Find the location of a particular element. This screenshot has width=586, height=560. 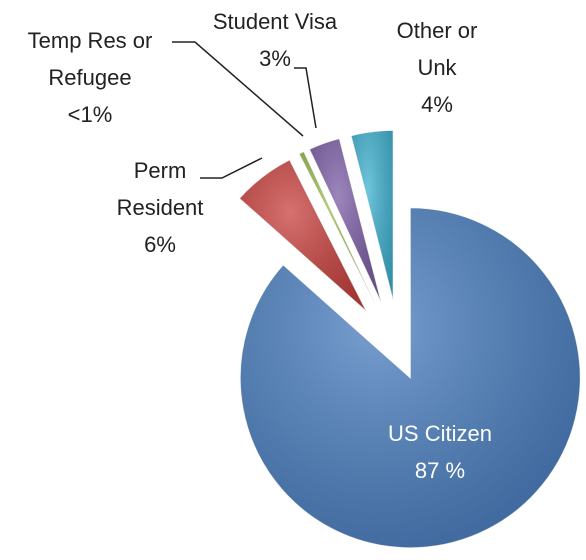

slice-label: US Citizen 87 % is located at coordinates (440, 452).